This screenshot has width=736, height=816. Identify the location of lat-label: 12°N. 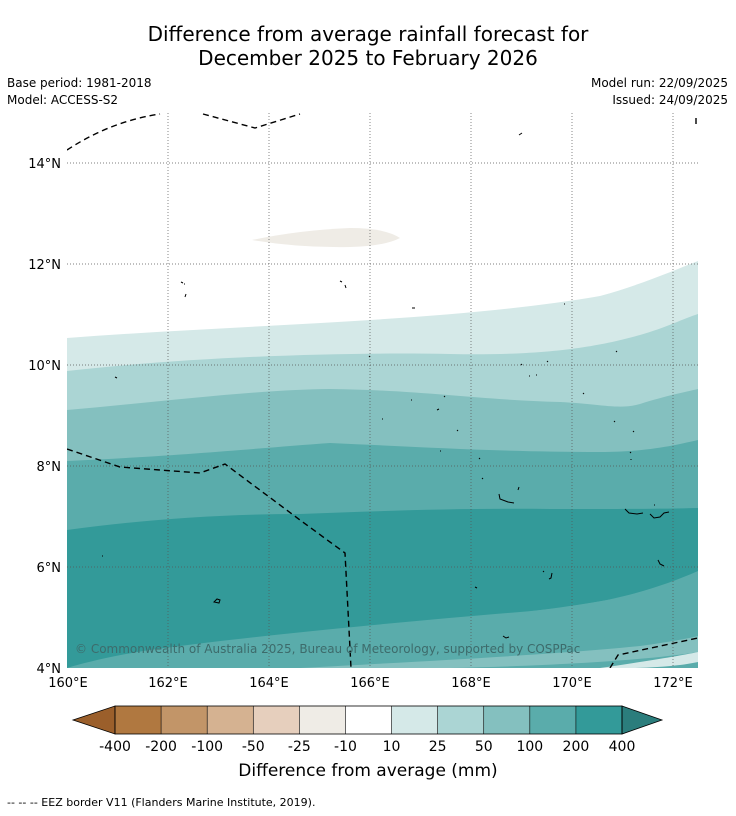
(44, 265).